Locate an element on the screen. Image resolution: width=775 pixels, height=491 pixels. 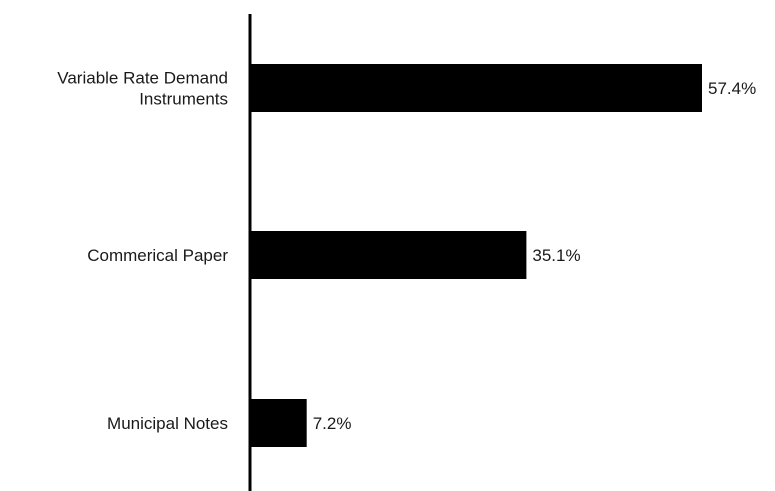
data-label-1: 35.1% is located at coordinates (556, 255).